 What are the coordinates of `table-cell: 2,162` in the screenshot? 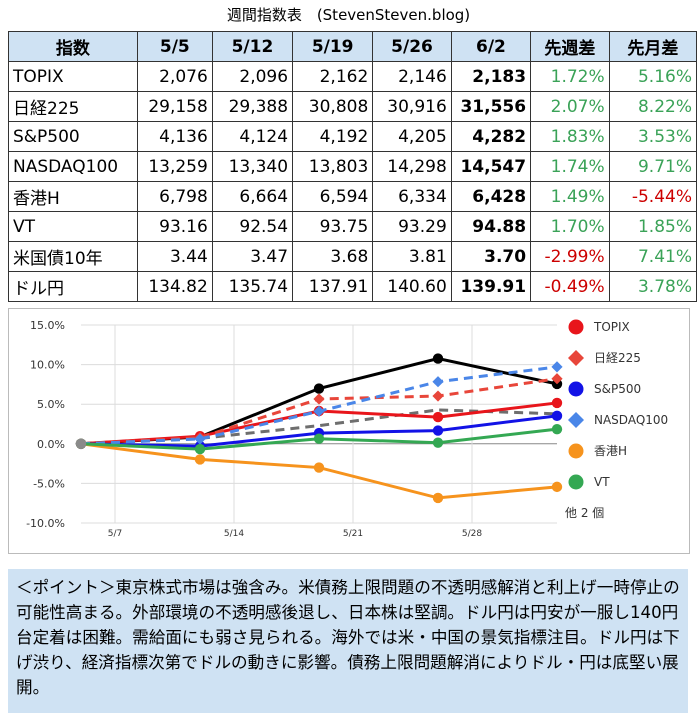 It's located at (333, 76).